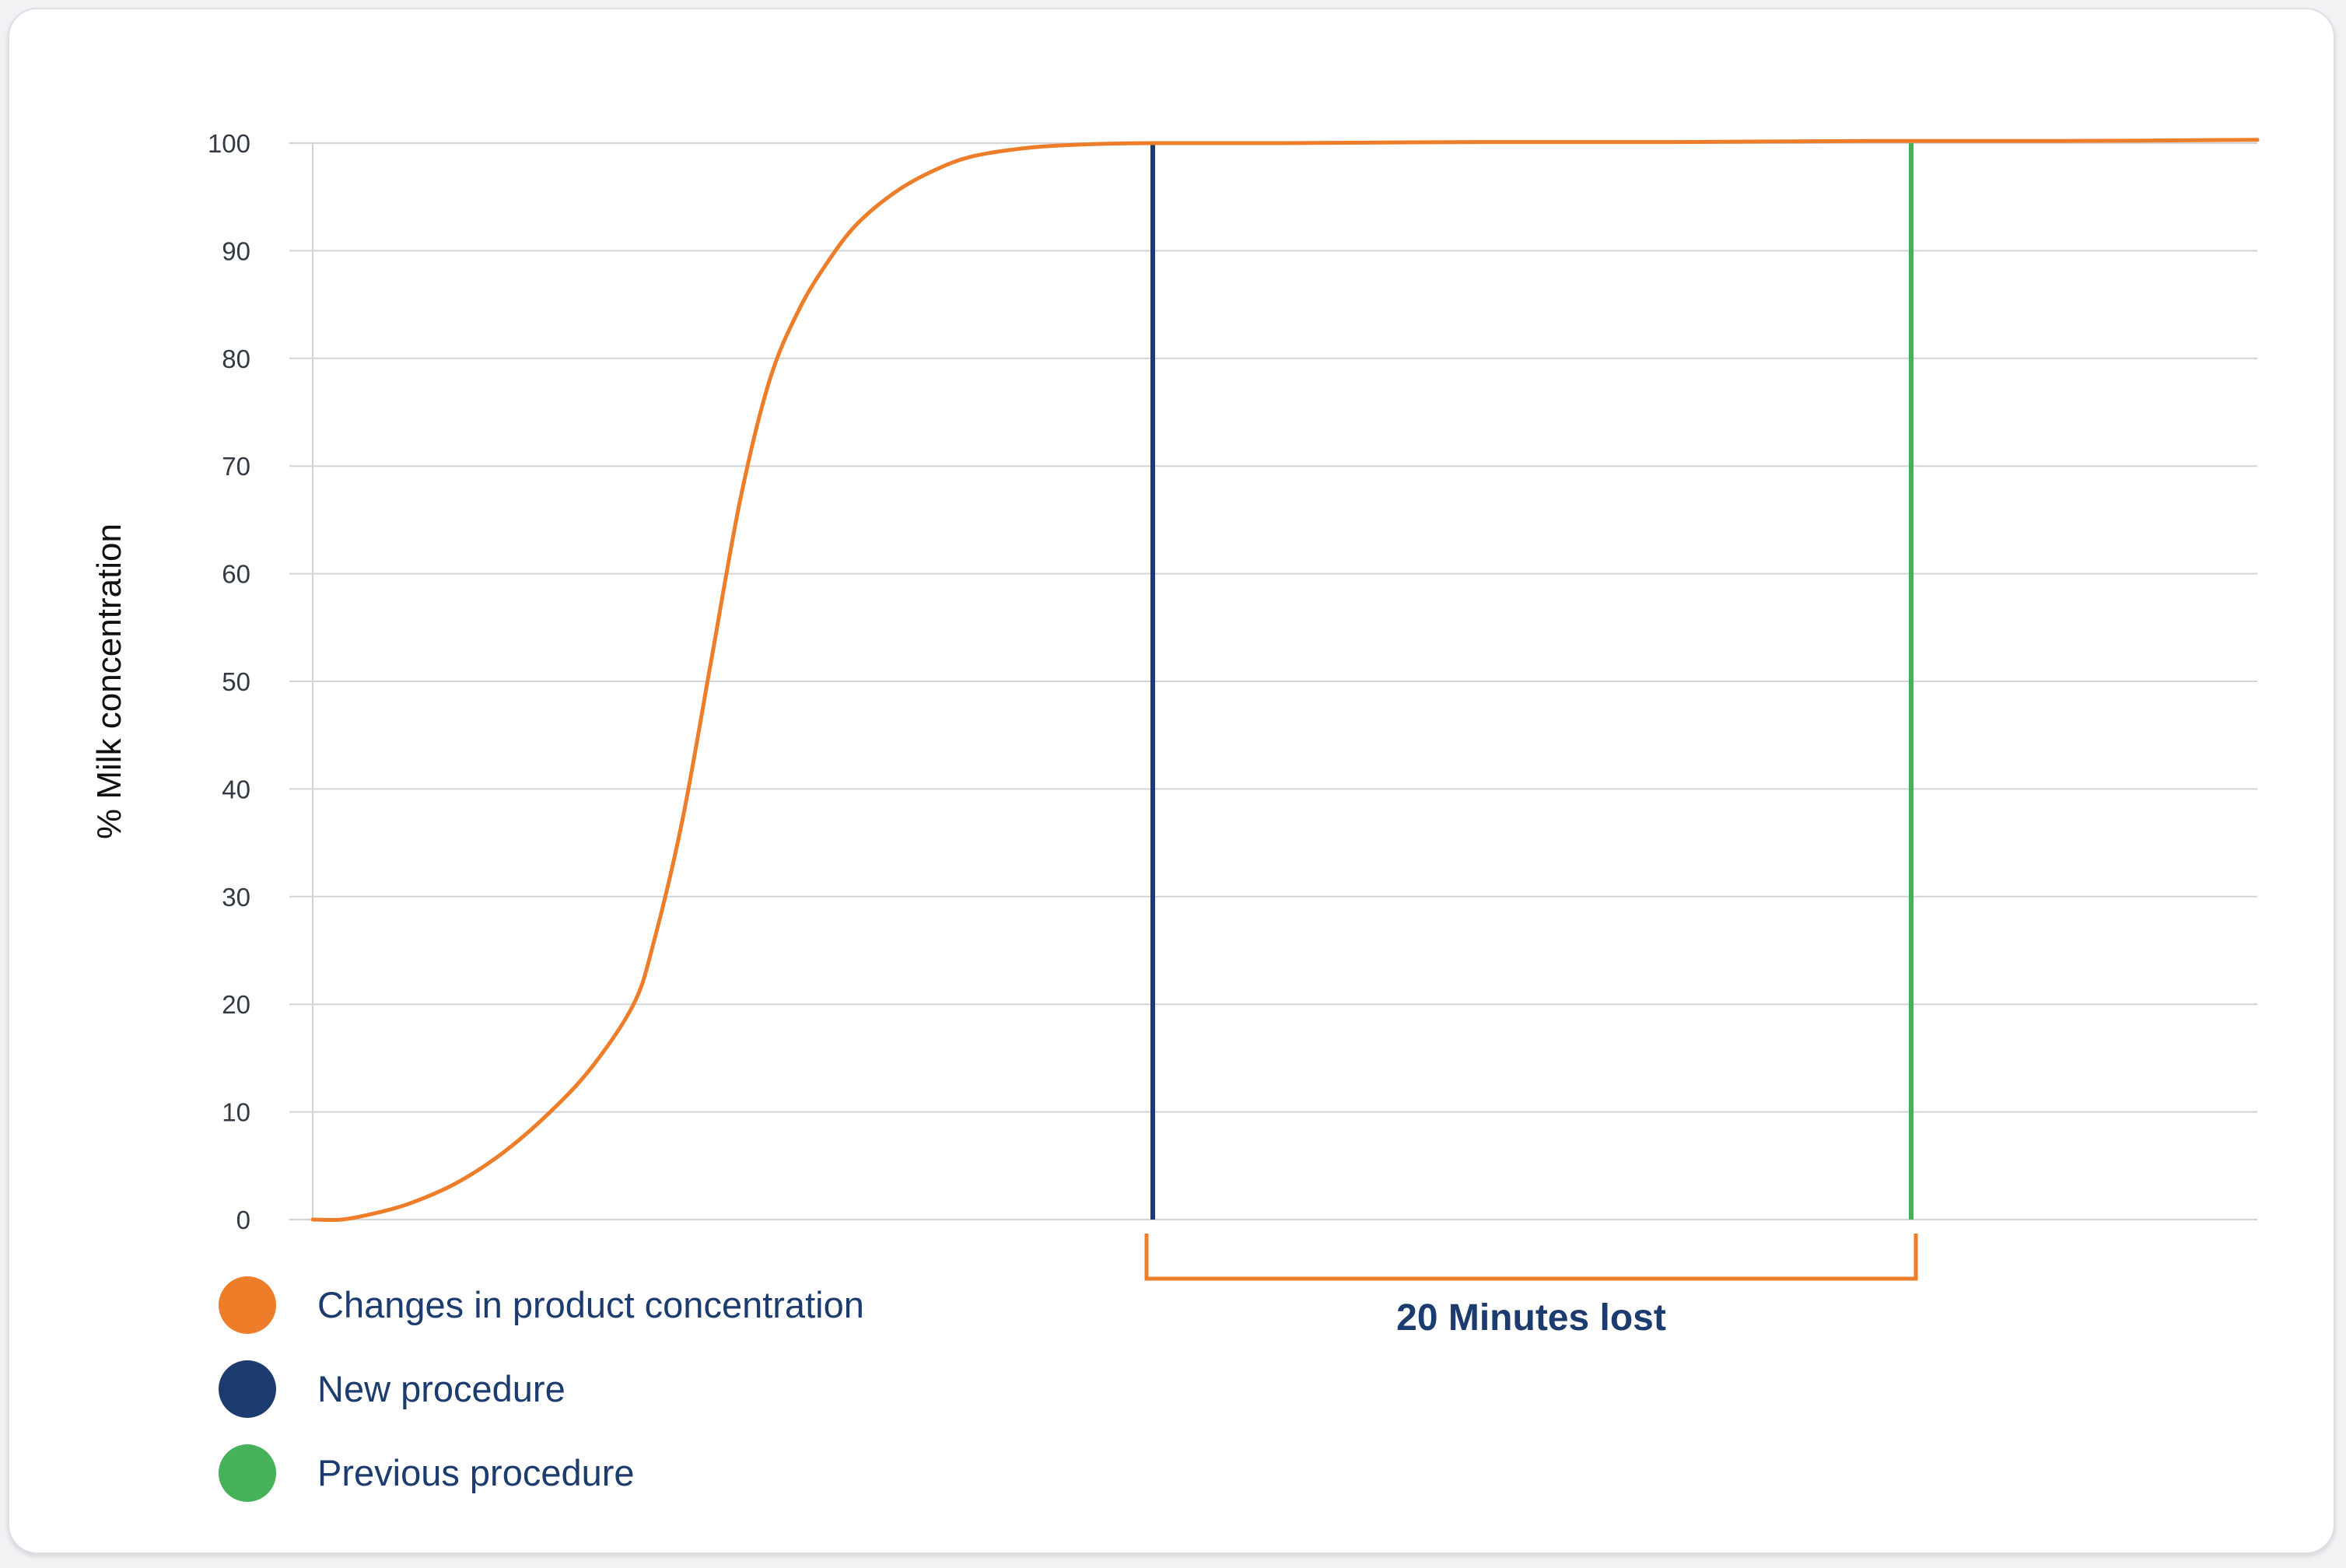 Image resolution: width=2346 pixels, height=1568 pixels. I want to click on y-tick-label-30: 30, so click(236, 898).